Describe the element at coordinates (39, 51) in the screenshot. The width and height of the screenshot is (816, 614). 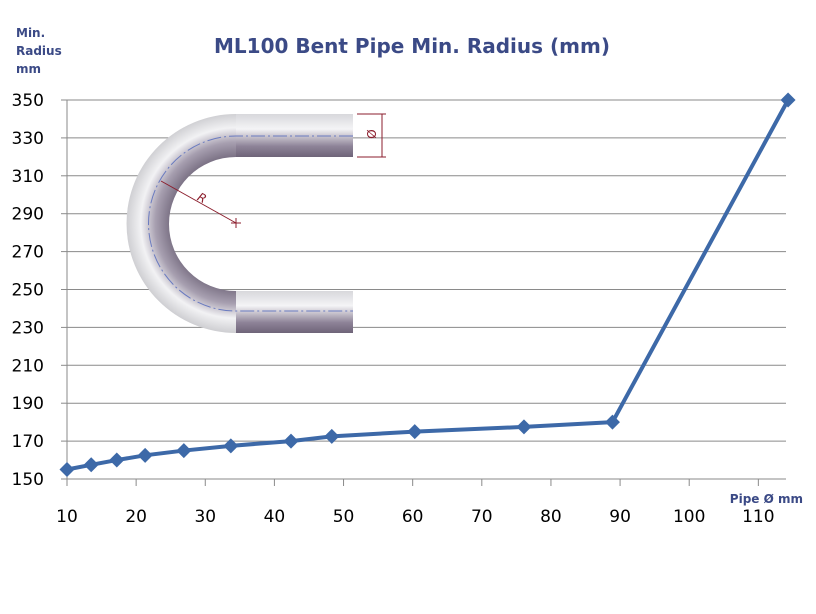
I see `y-axis-label-line-2: Radius` at that location.